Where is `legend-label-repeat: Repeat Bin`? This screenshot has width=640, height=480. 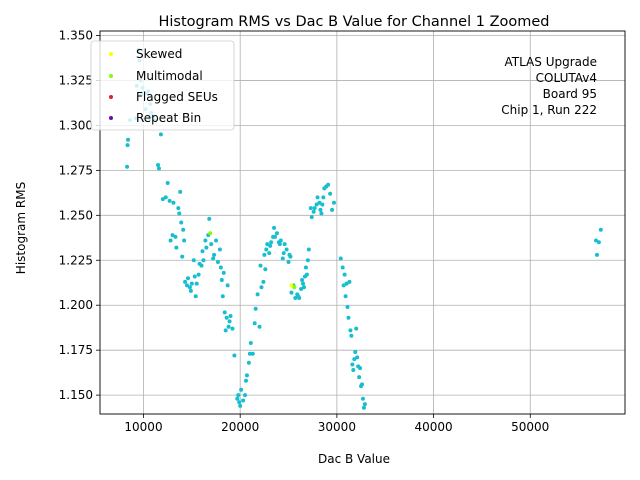 legend-label-repeat: Repeat Bin is located at coordinates (168, 118).